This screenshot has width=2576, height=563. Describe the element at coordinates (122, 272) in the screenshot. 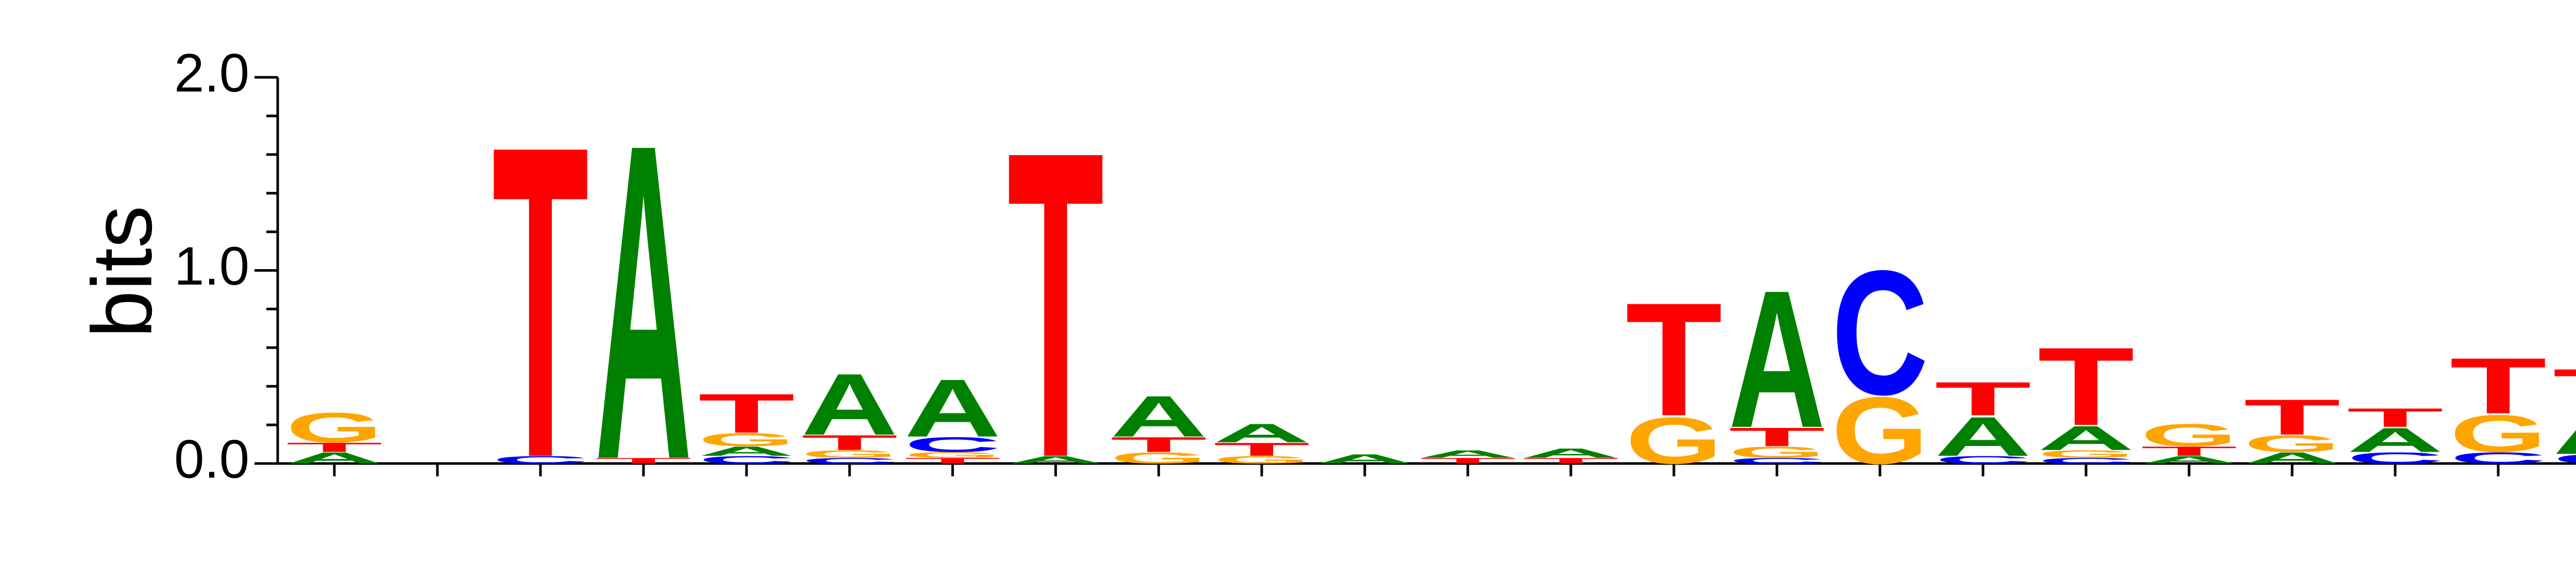

I see `y-axis-label: bits` at that location.